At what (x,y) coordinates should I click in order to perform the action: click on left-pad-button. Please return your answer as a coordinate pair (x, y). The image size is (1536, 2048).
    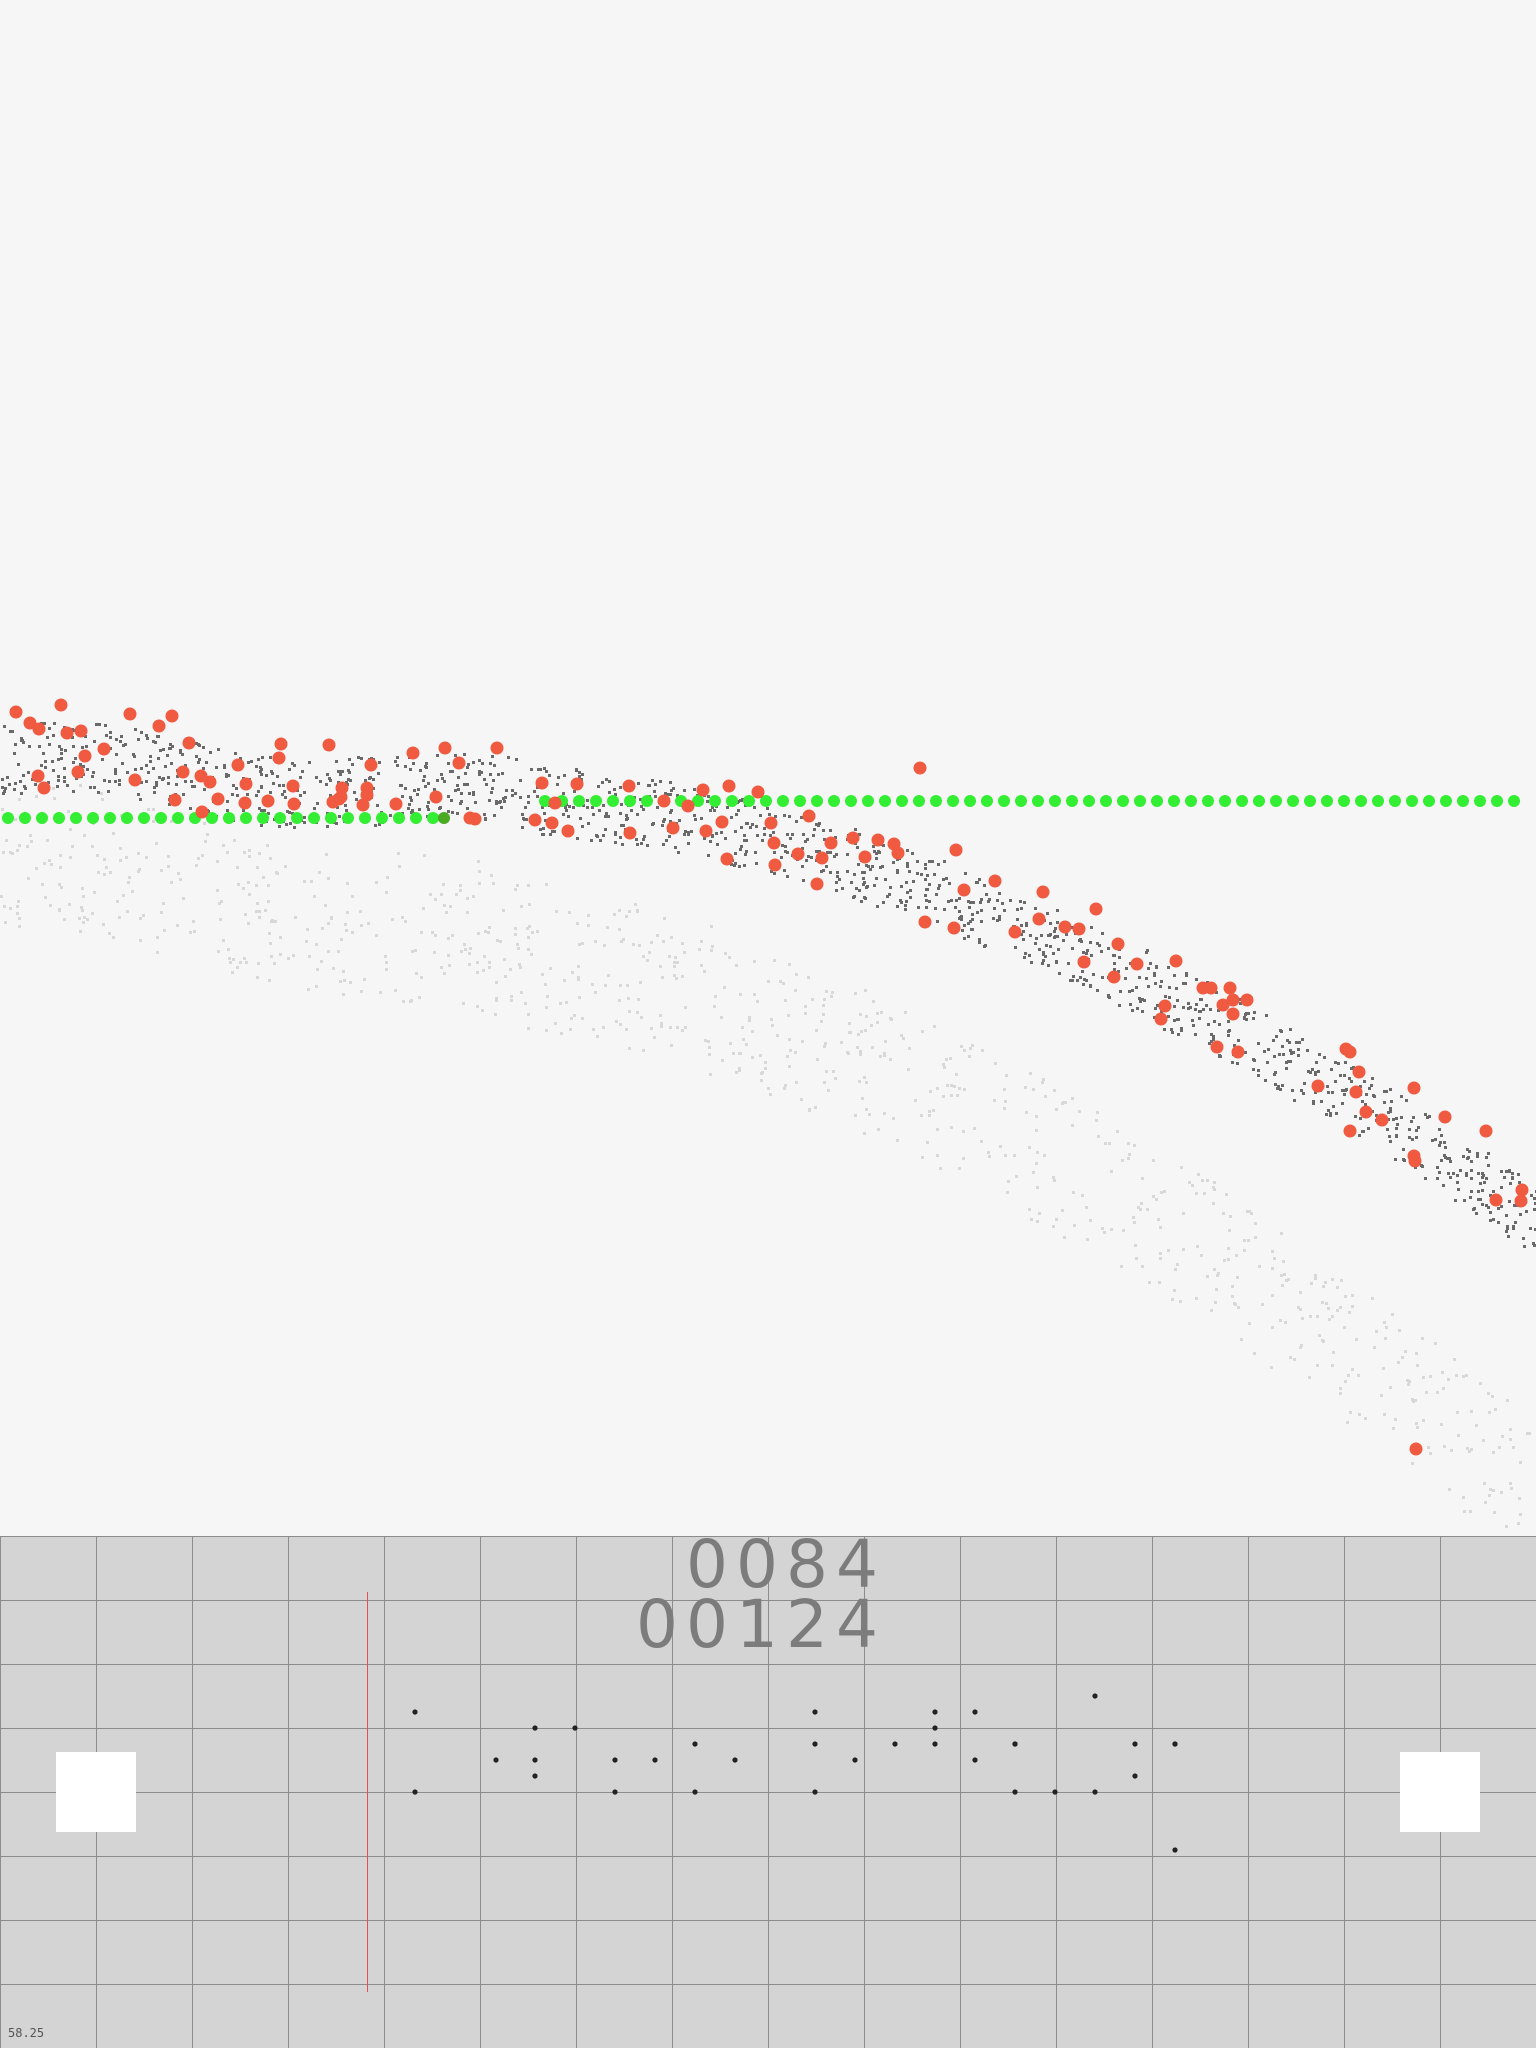
    Looking at the image, I should click on (96, 1792).